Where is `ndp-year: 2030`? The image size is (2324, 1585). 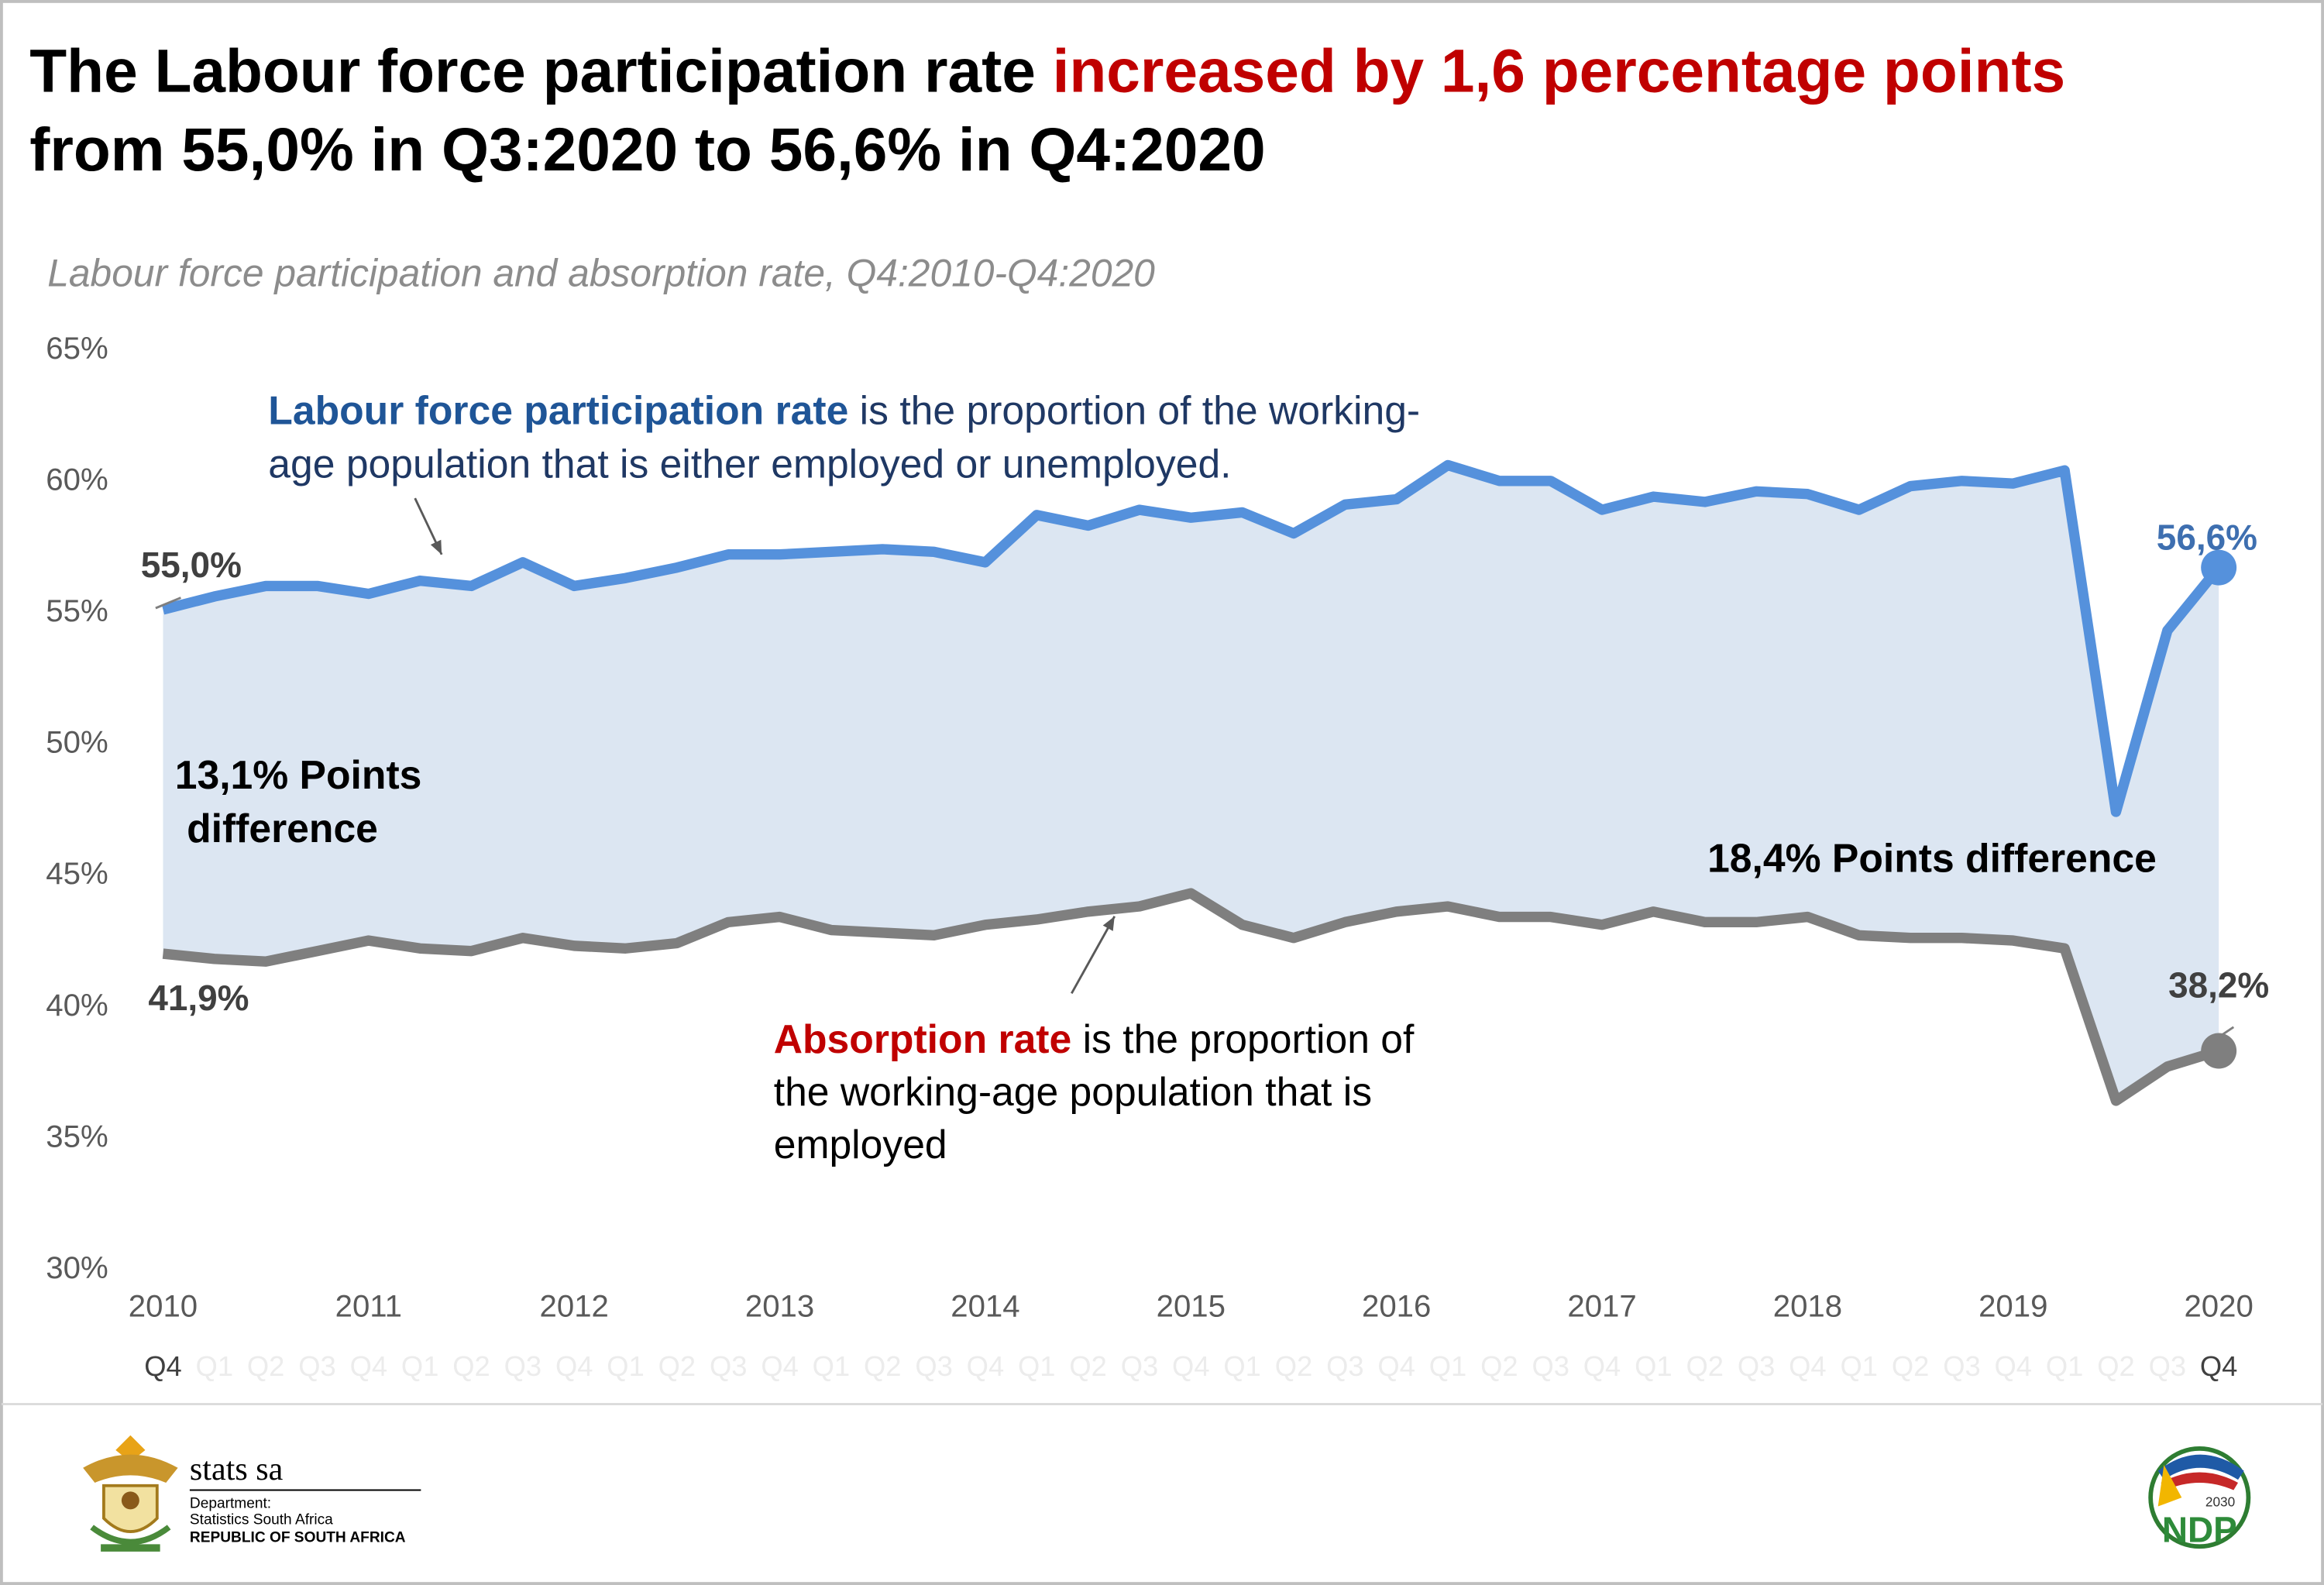 ndp-year: 2030 is located at coordinates (2220, 1502).